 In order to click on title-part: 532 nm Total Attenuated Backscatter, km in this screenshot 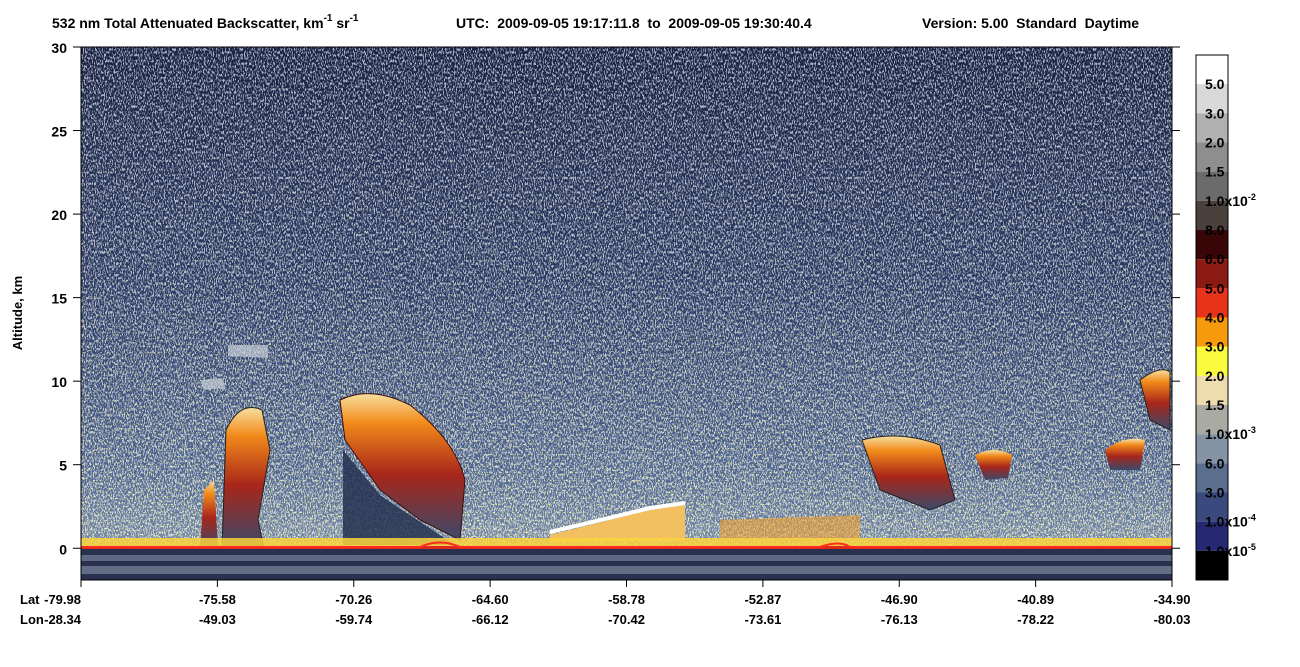, I will do `click(188, 23)`.